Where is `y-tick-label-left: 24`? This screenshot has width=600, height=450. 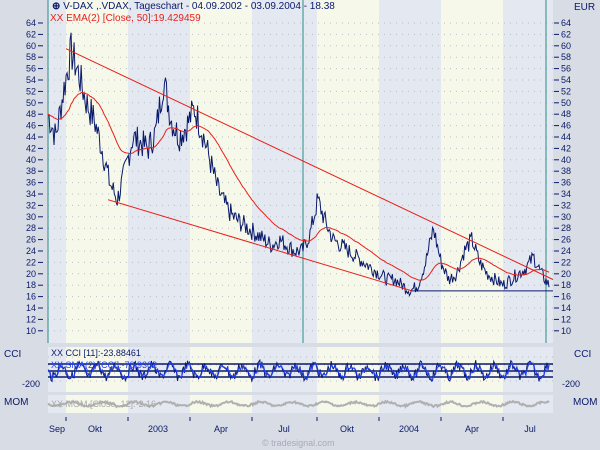
y-tick-label-left: 24 is located at coordinates (31, 251).